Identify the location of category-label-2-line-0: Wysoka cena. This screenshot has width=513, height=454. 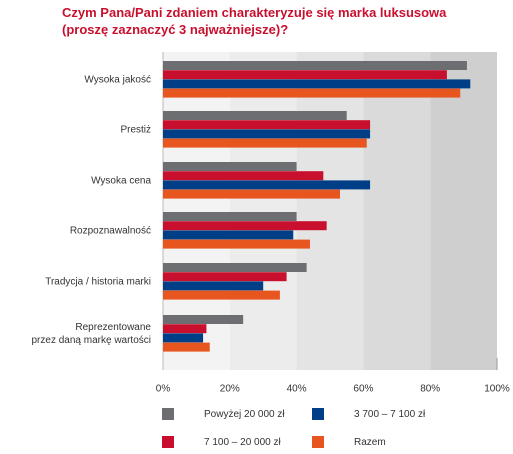
(121, 180).